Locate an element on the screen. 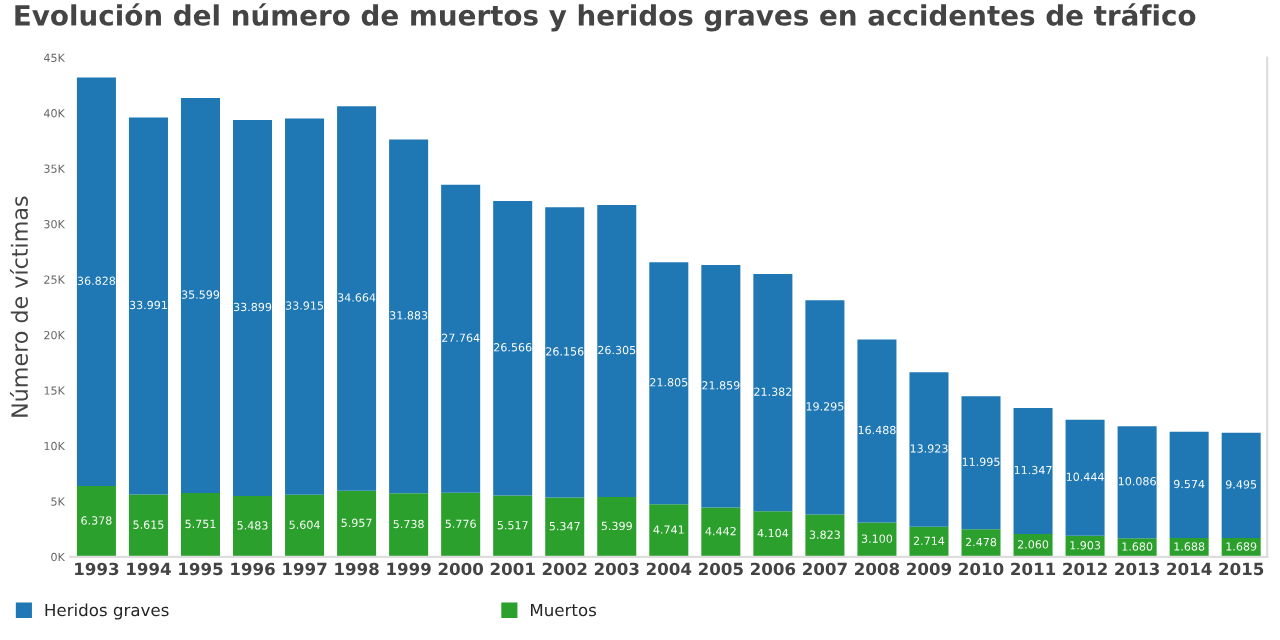 This screenshot has width=1280, height=640. x-tick-label: 2002 is located at coordinates (564, 569).